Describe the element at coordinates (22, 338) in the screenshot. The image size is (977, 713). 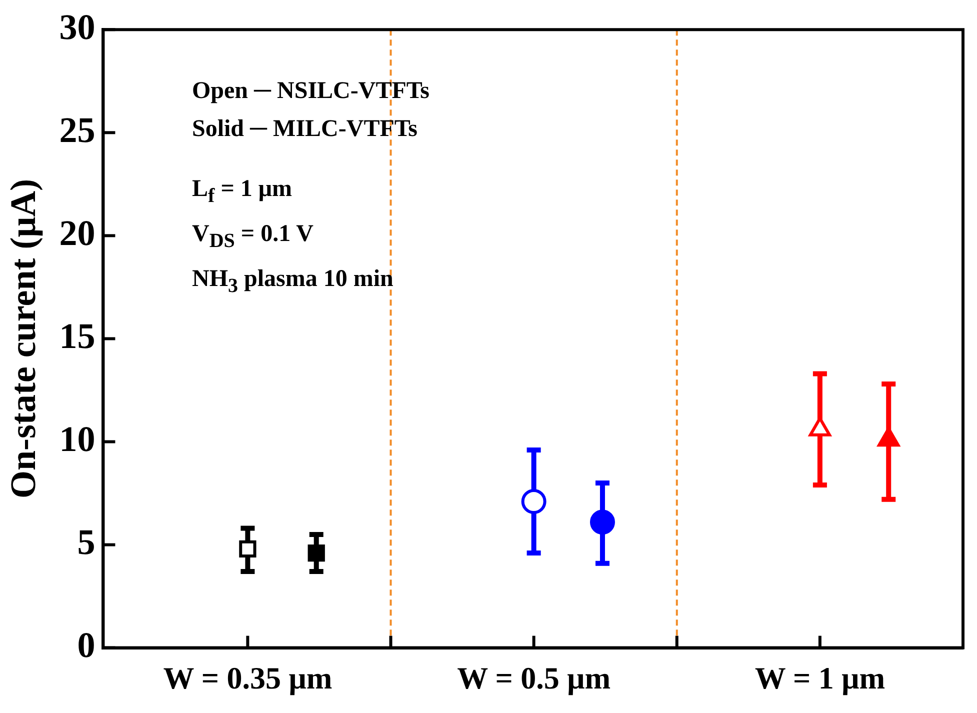
I see `y-axis-title: On-state curent (μA)` at that location.